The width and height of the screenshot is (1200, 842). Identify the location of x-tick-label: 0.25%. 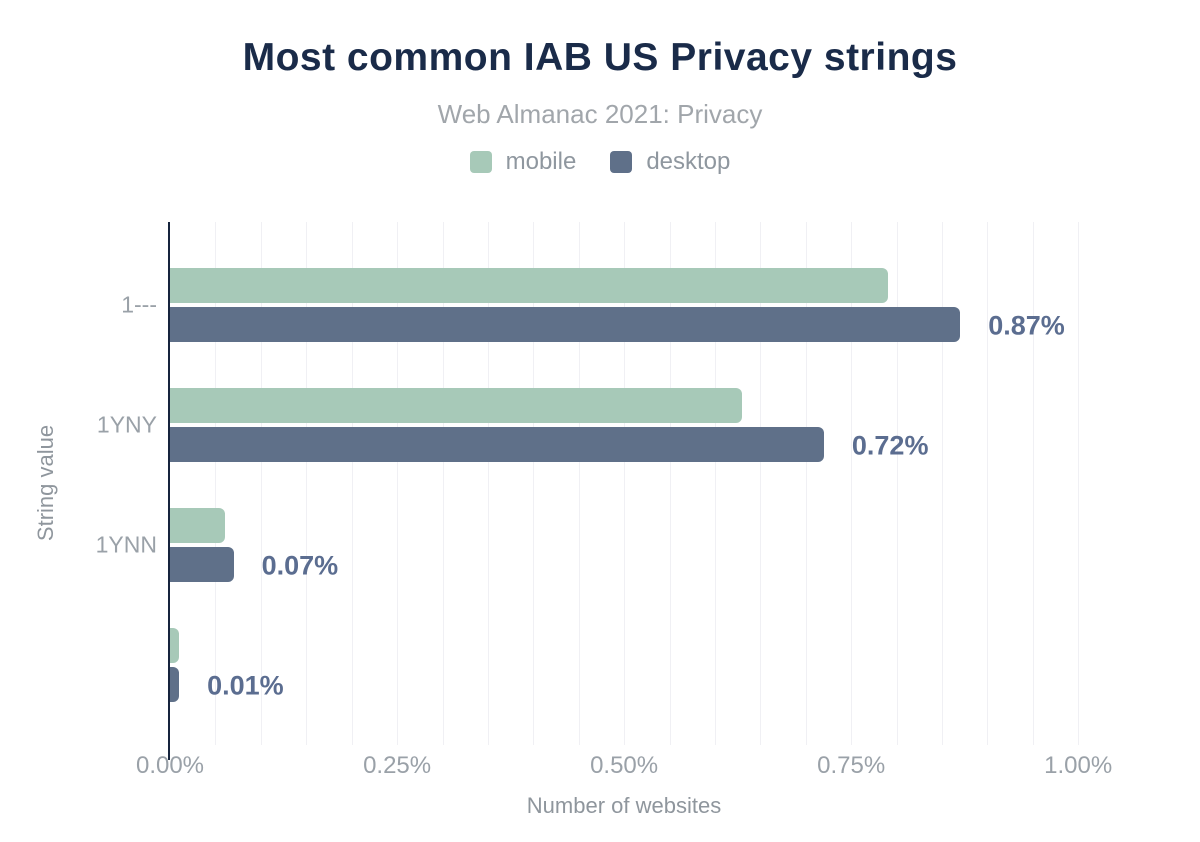
(397, 765).